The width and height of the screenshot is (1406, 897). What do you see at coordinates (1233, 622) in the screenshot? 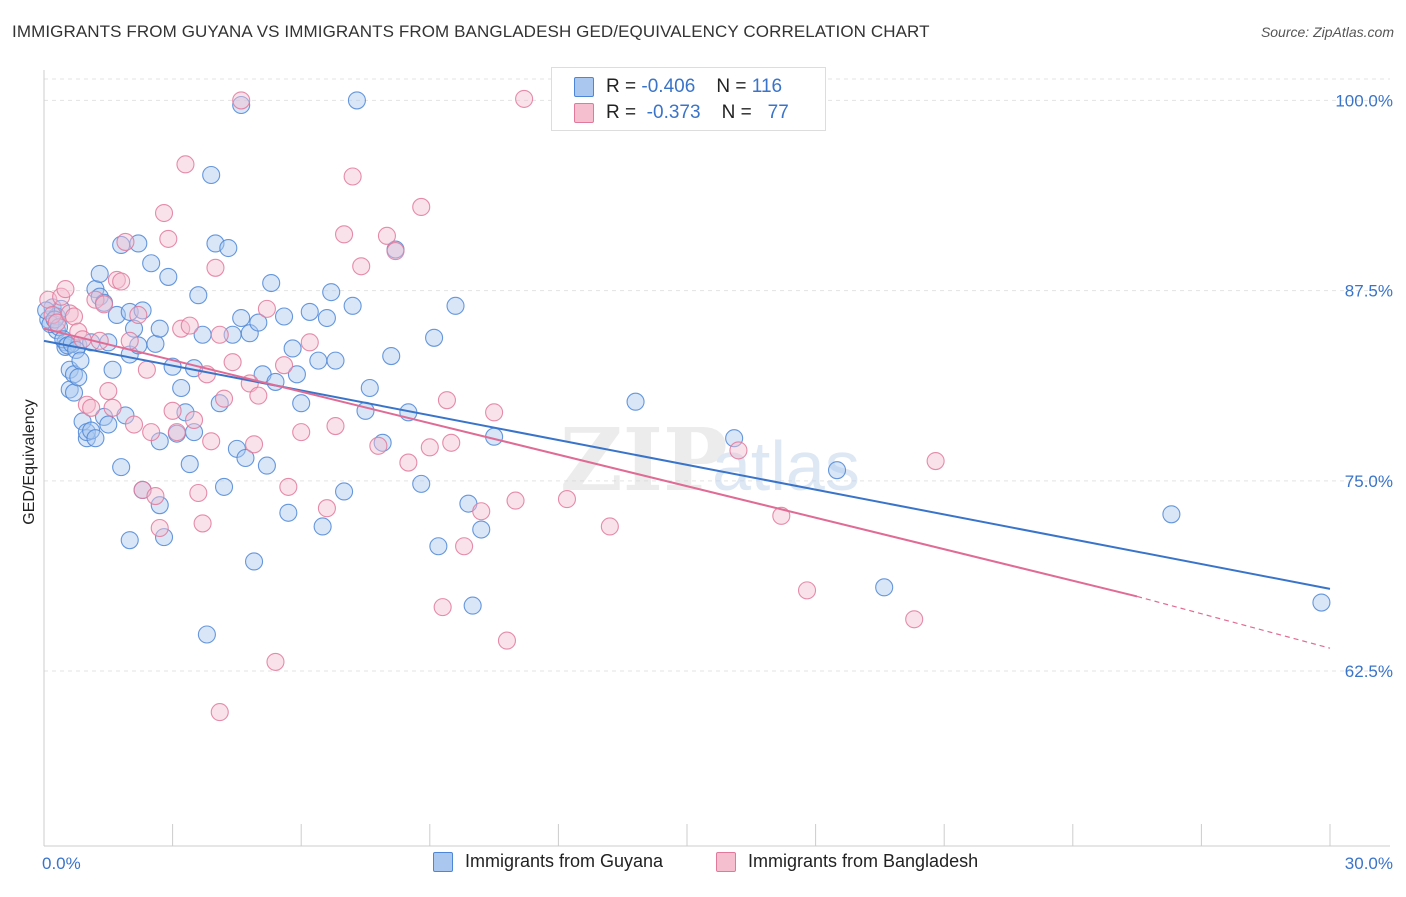
I see `bangladesh-trendline-extrapolated` at bounding box center [1233, 622].